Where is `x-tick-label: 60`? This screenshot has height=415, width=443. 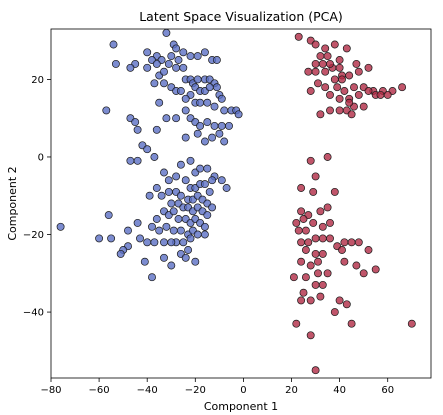
x-tick-label: 60 is located at coordinates (387, 390).